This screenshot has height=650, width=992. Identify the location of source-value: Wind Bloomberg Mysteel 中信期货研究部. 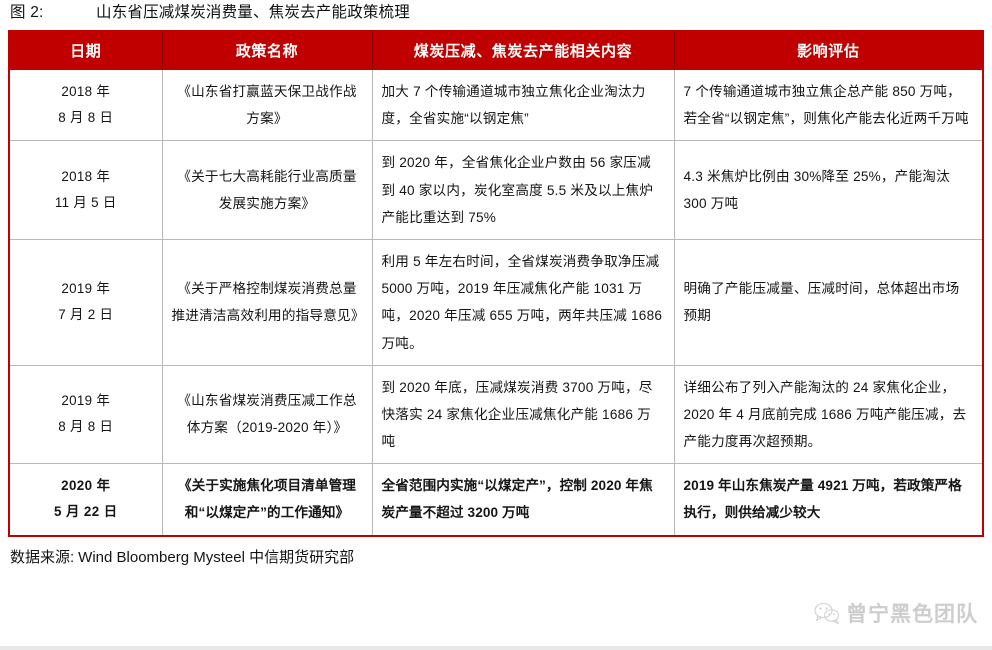
(216, 557).